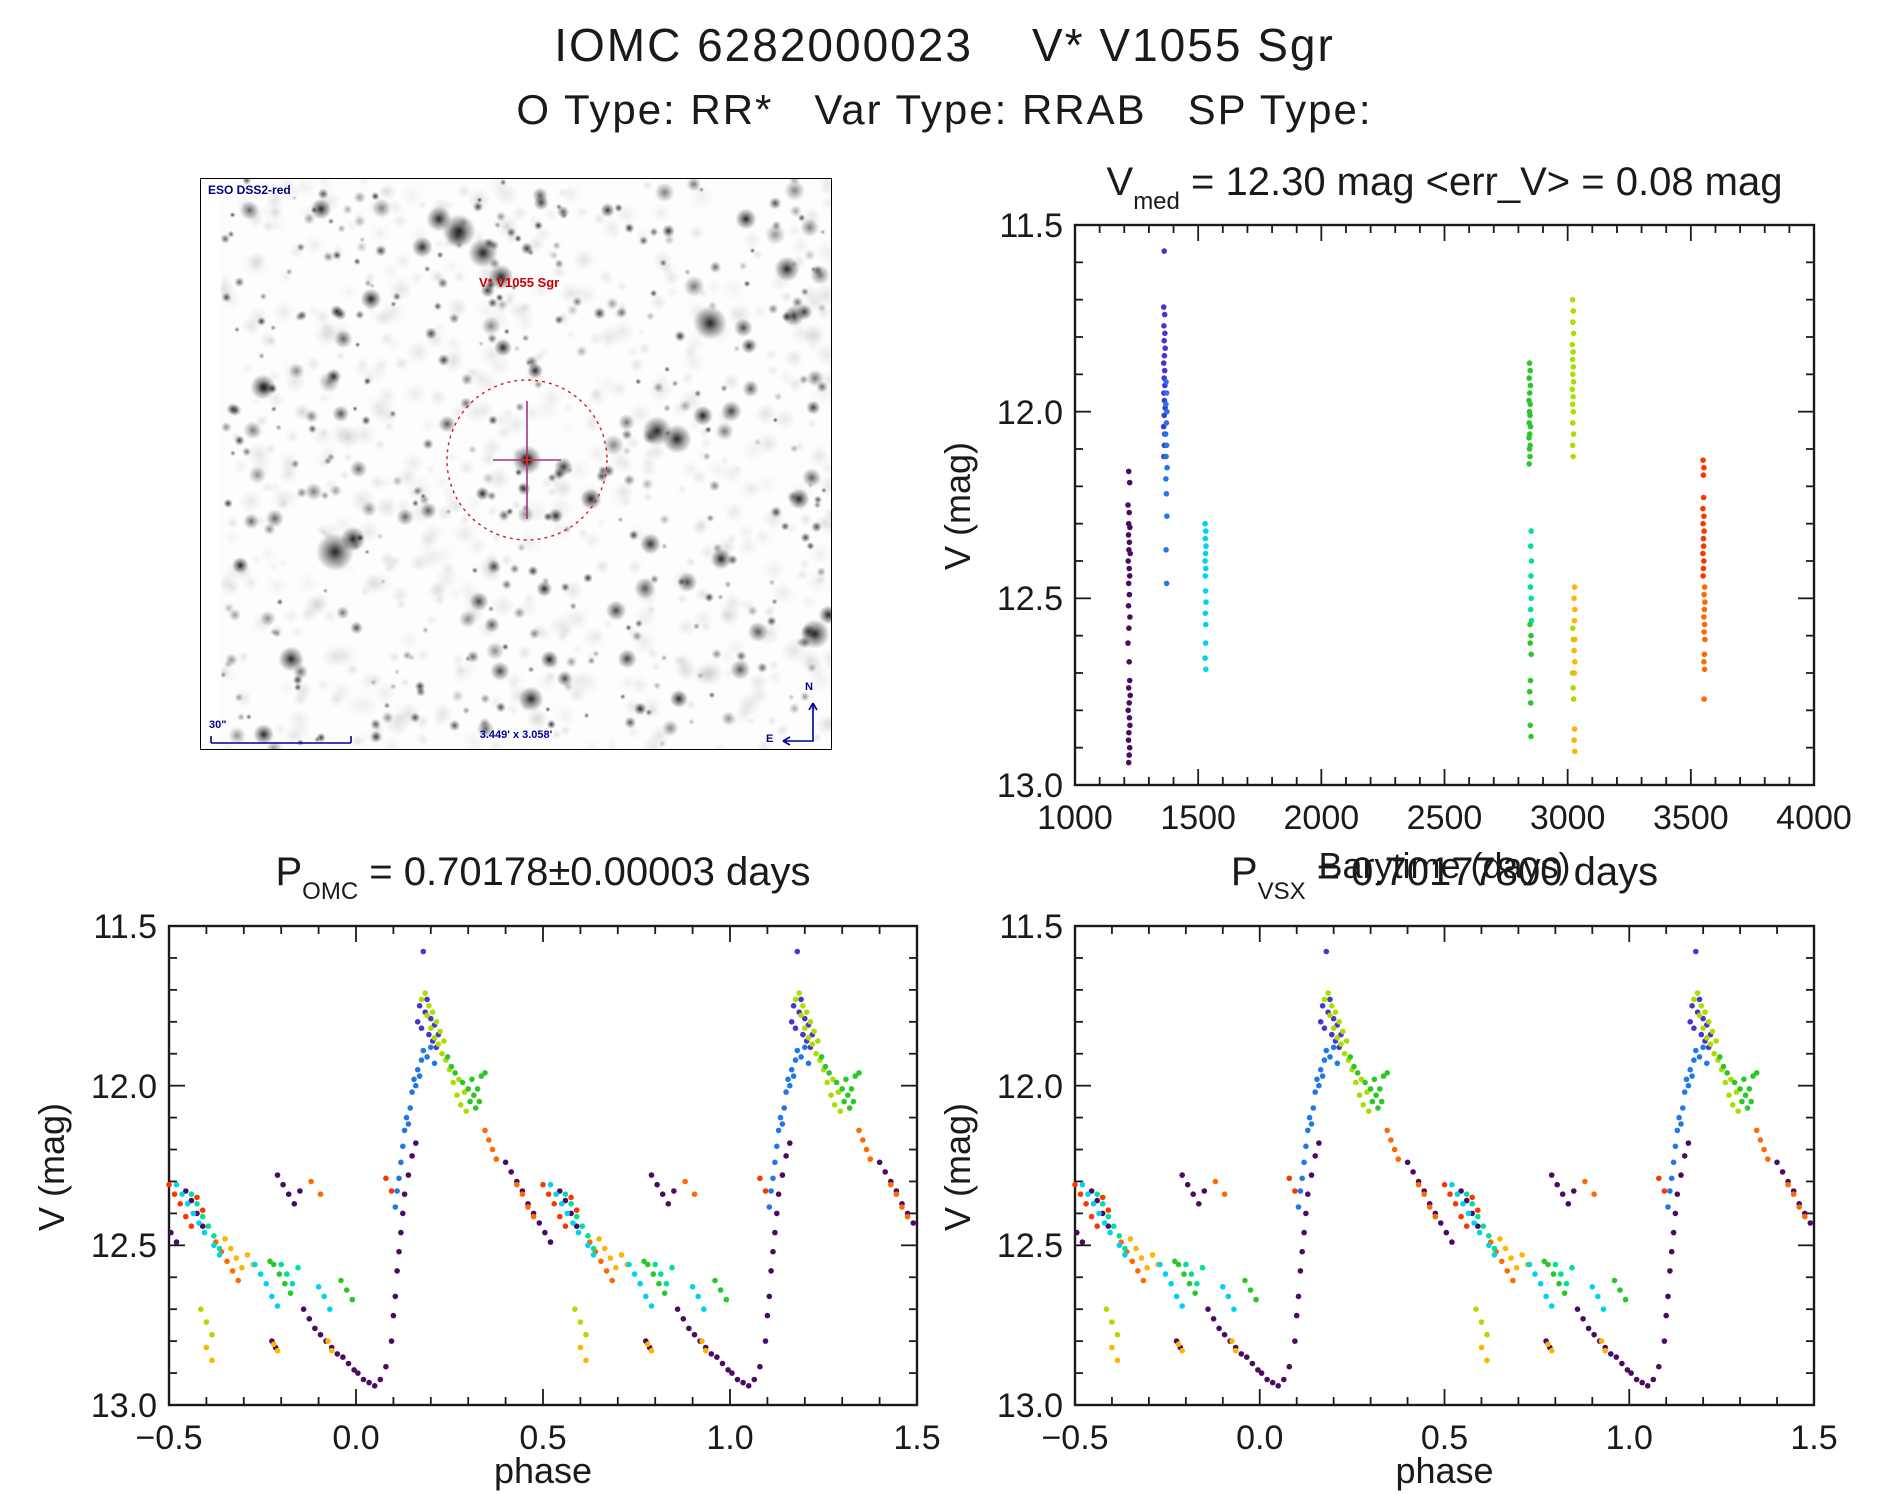  I want to click on phase-omc-yaxis-title: V (mag), so click(51, 1167).